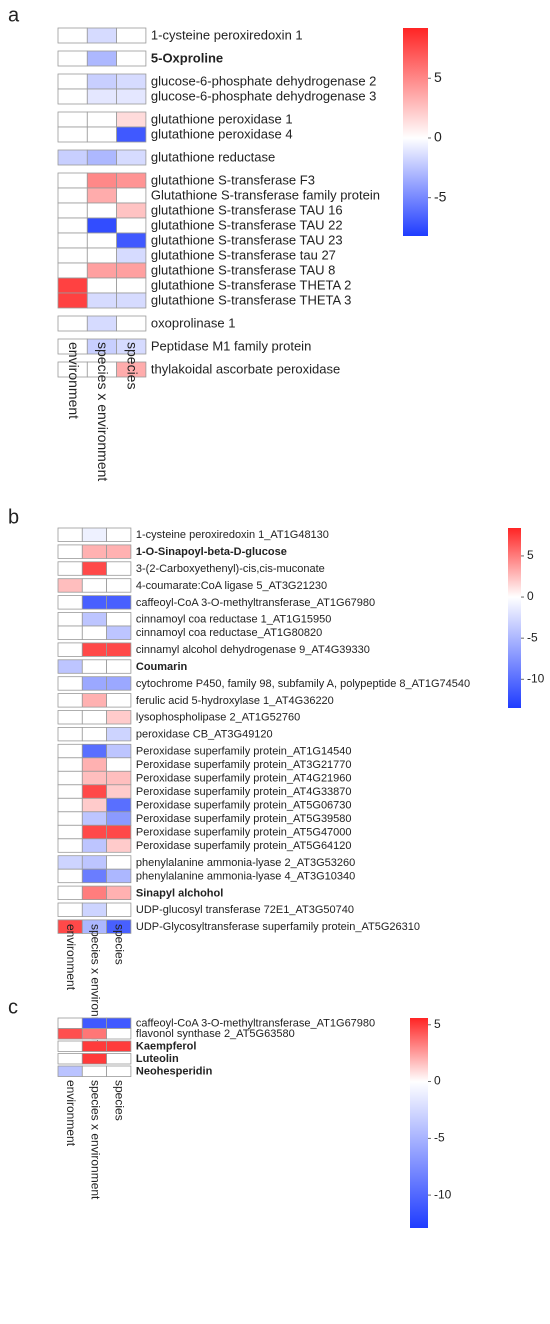 Image resolution: width=550 pixels, height=1324 pixels. What do you see at coordinates (233, 620) in the screenshot?
I see `row-label: cinnamoyl coa reductase 1_AT1G15950` at bounding box center [233, 620].